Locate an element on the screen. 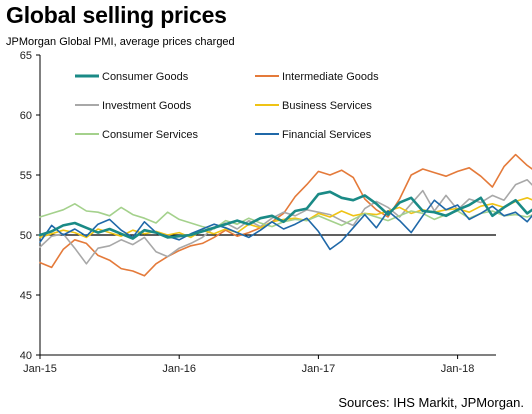  series-line-consumer-services is located at coordinates (285, 216).